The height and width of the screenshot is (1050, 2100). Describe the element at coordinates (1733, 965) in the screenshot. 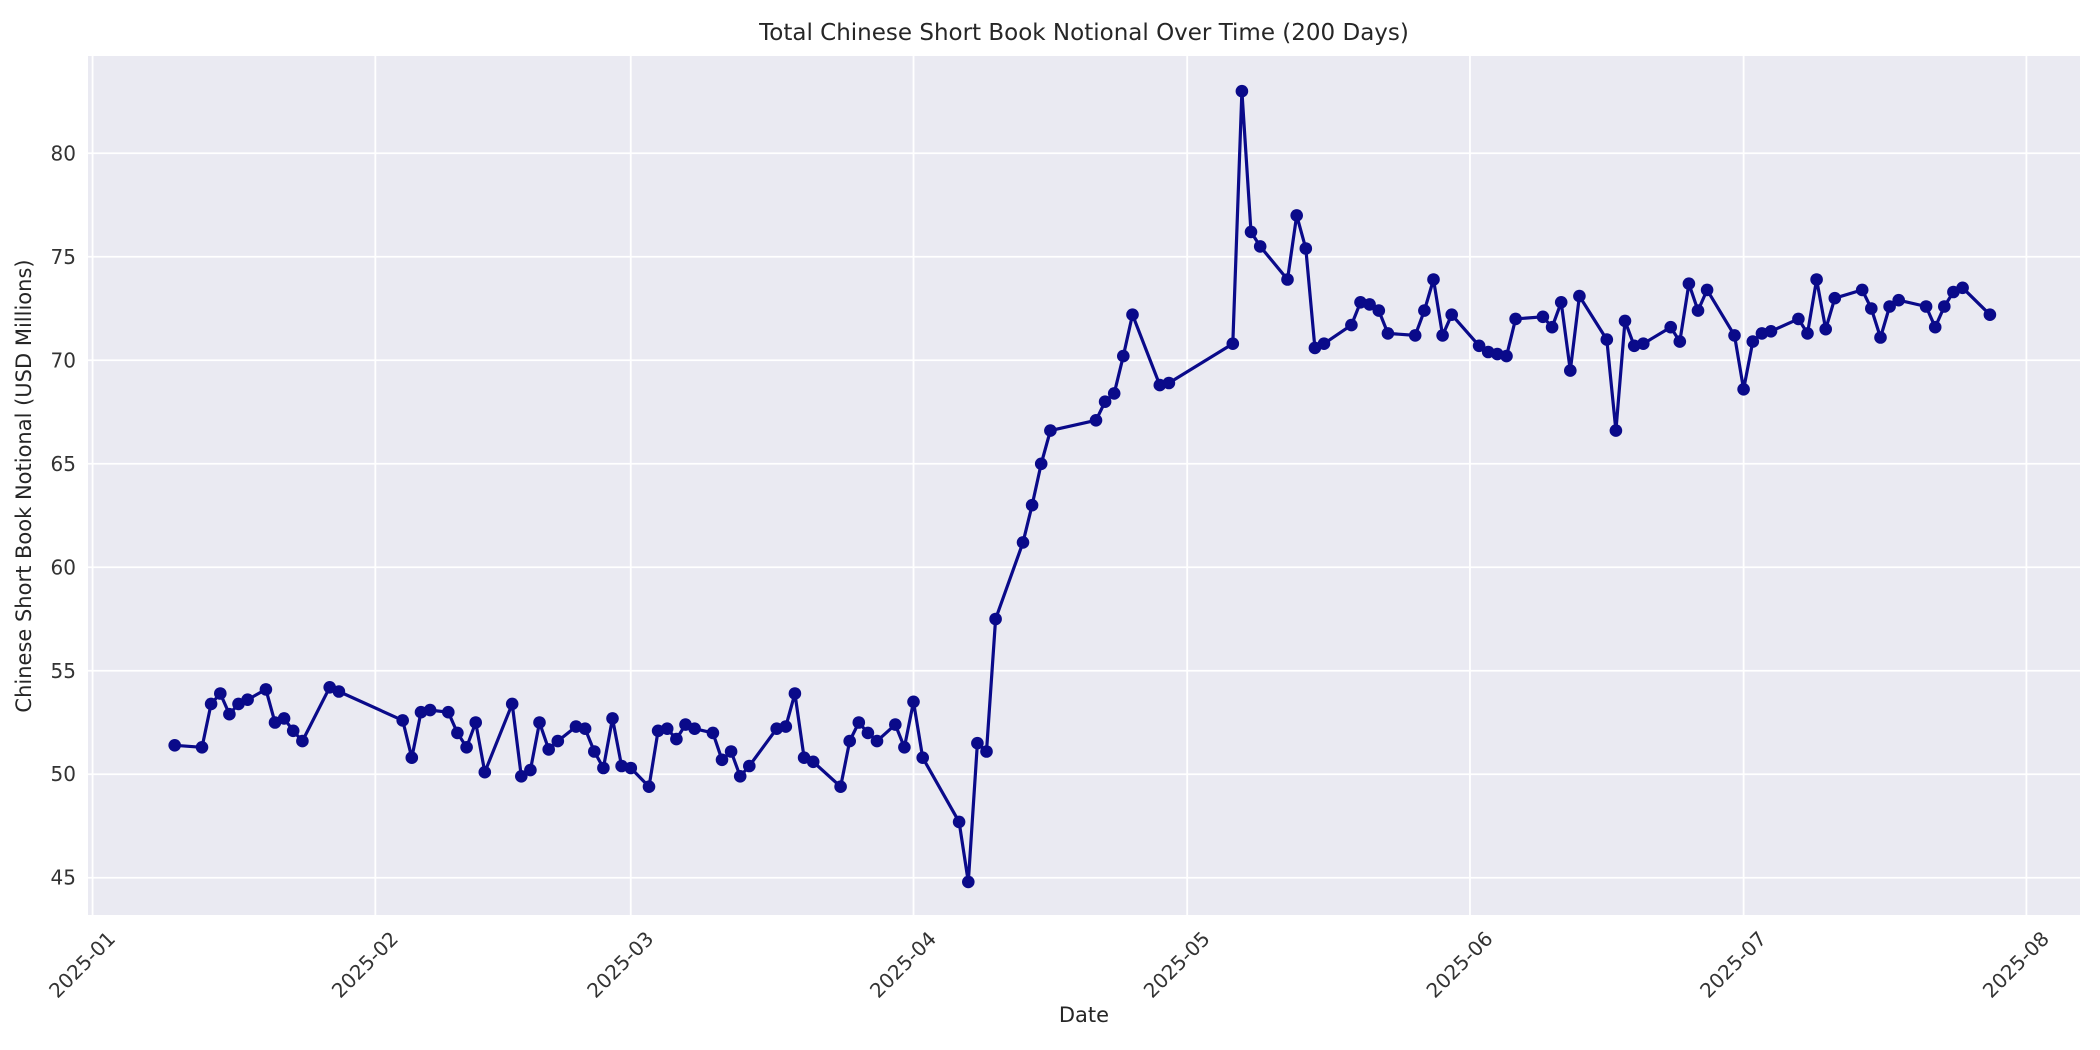

I see `x-tick-label: 2025-07` at that location.